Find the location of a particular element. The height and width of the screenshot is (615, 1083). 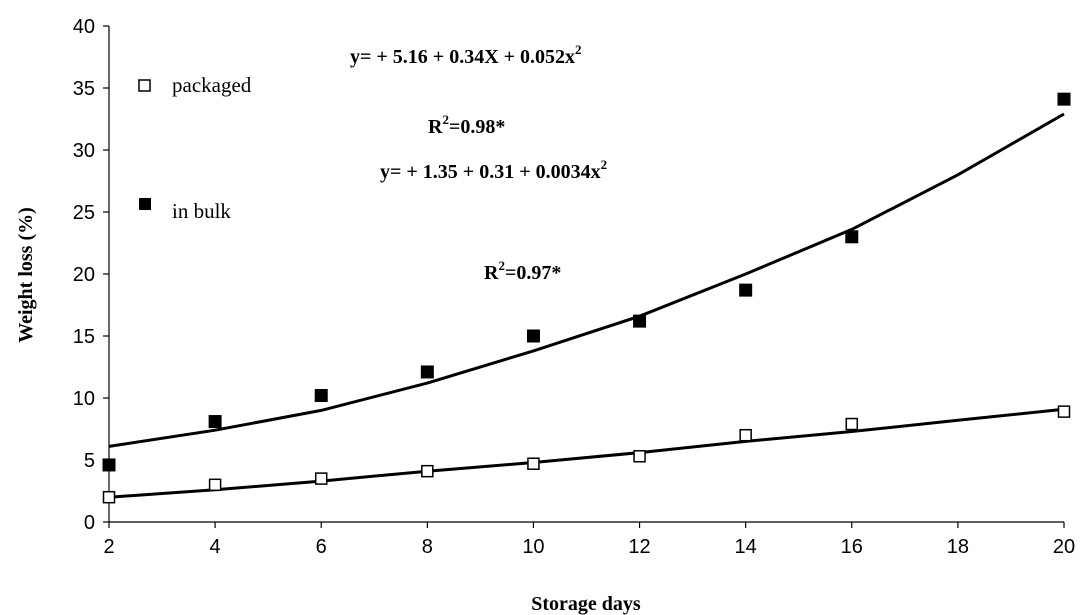

r-squared-in-bulk-r: R is located at coordinates (435, 127).